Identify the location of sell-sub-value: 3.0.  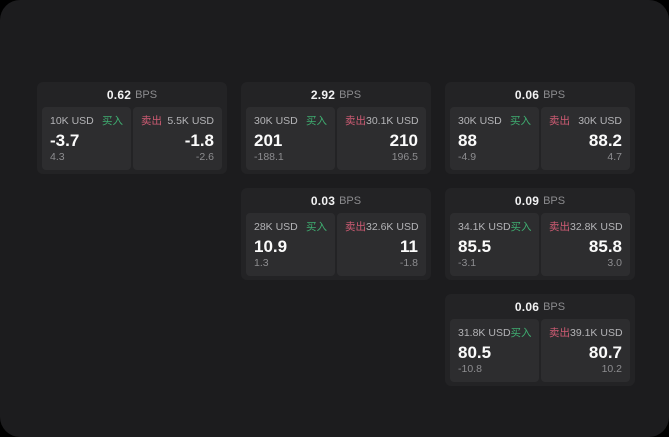
(614, 263).